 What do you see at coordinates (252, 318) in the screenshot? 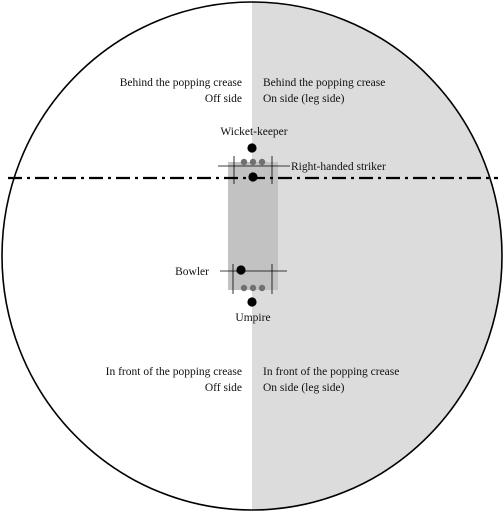
I see `umpire-label: Umpire` at bounding box center [252, 318].